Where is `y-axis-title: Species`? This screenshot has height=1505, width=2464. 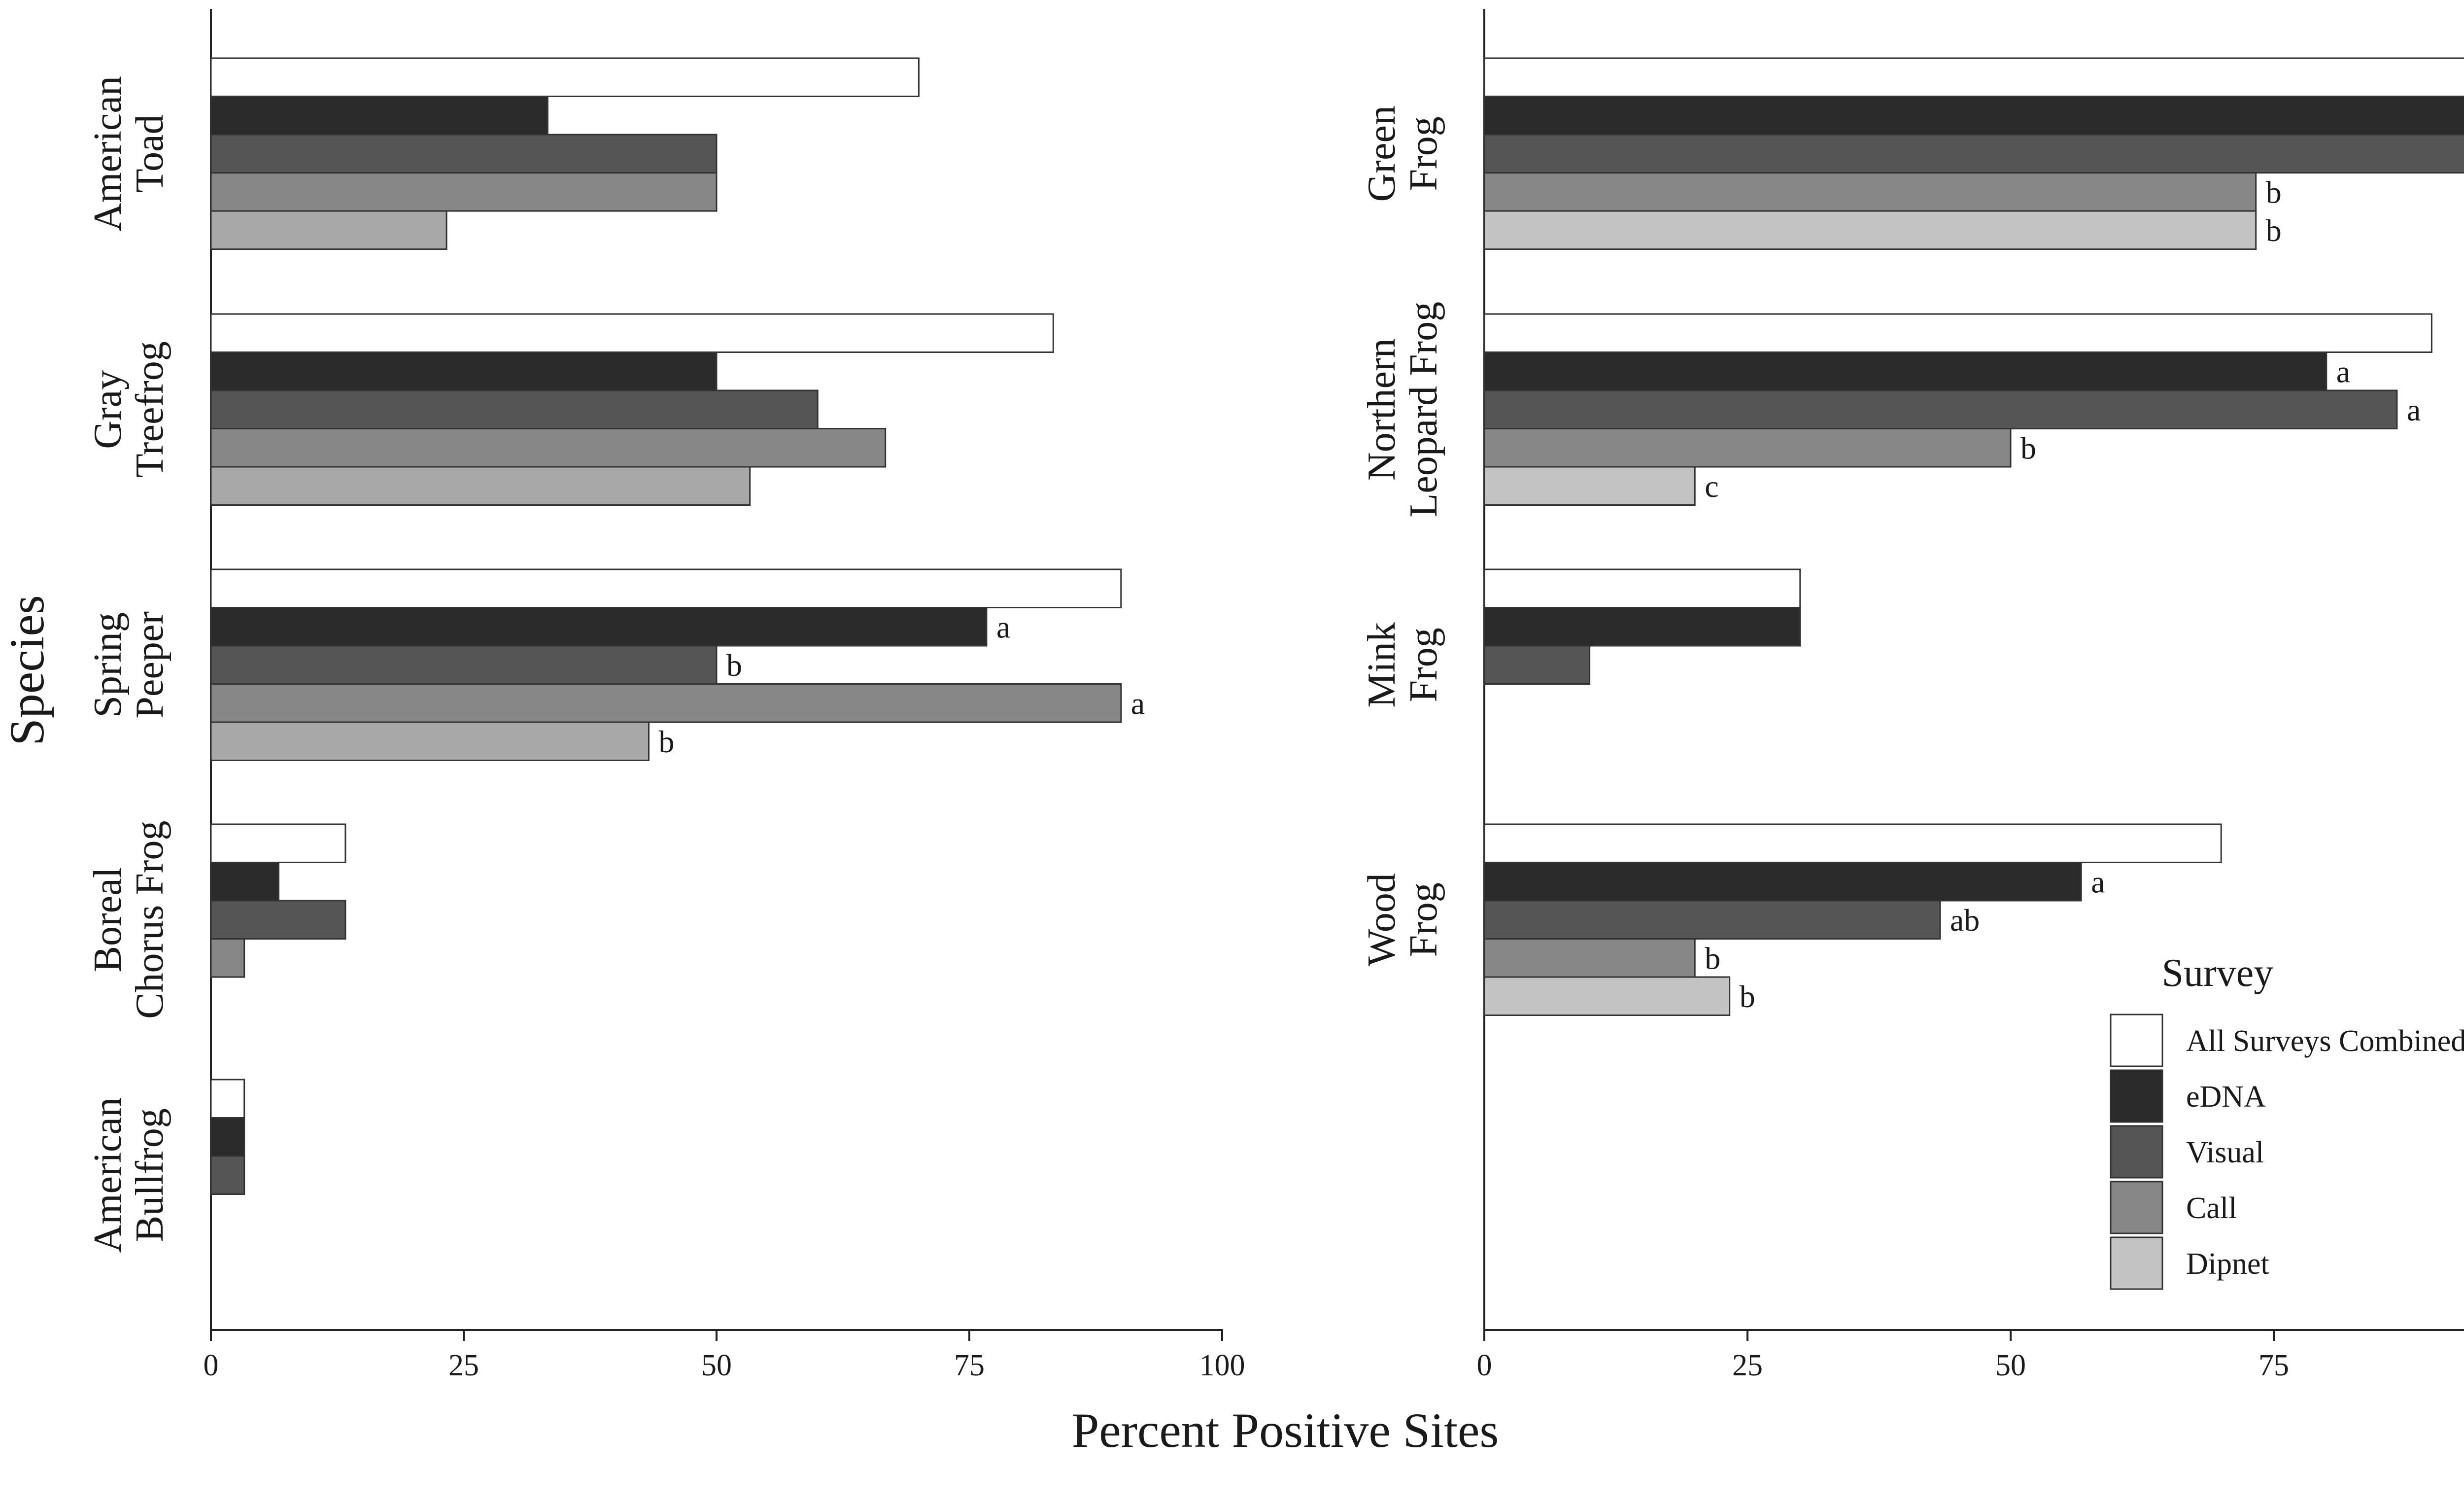 y-axis-title: Species is located at coordinates (27, 670).